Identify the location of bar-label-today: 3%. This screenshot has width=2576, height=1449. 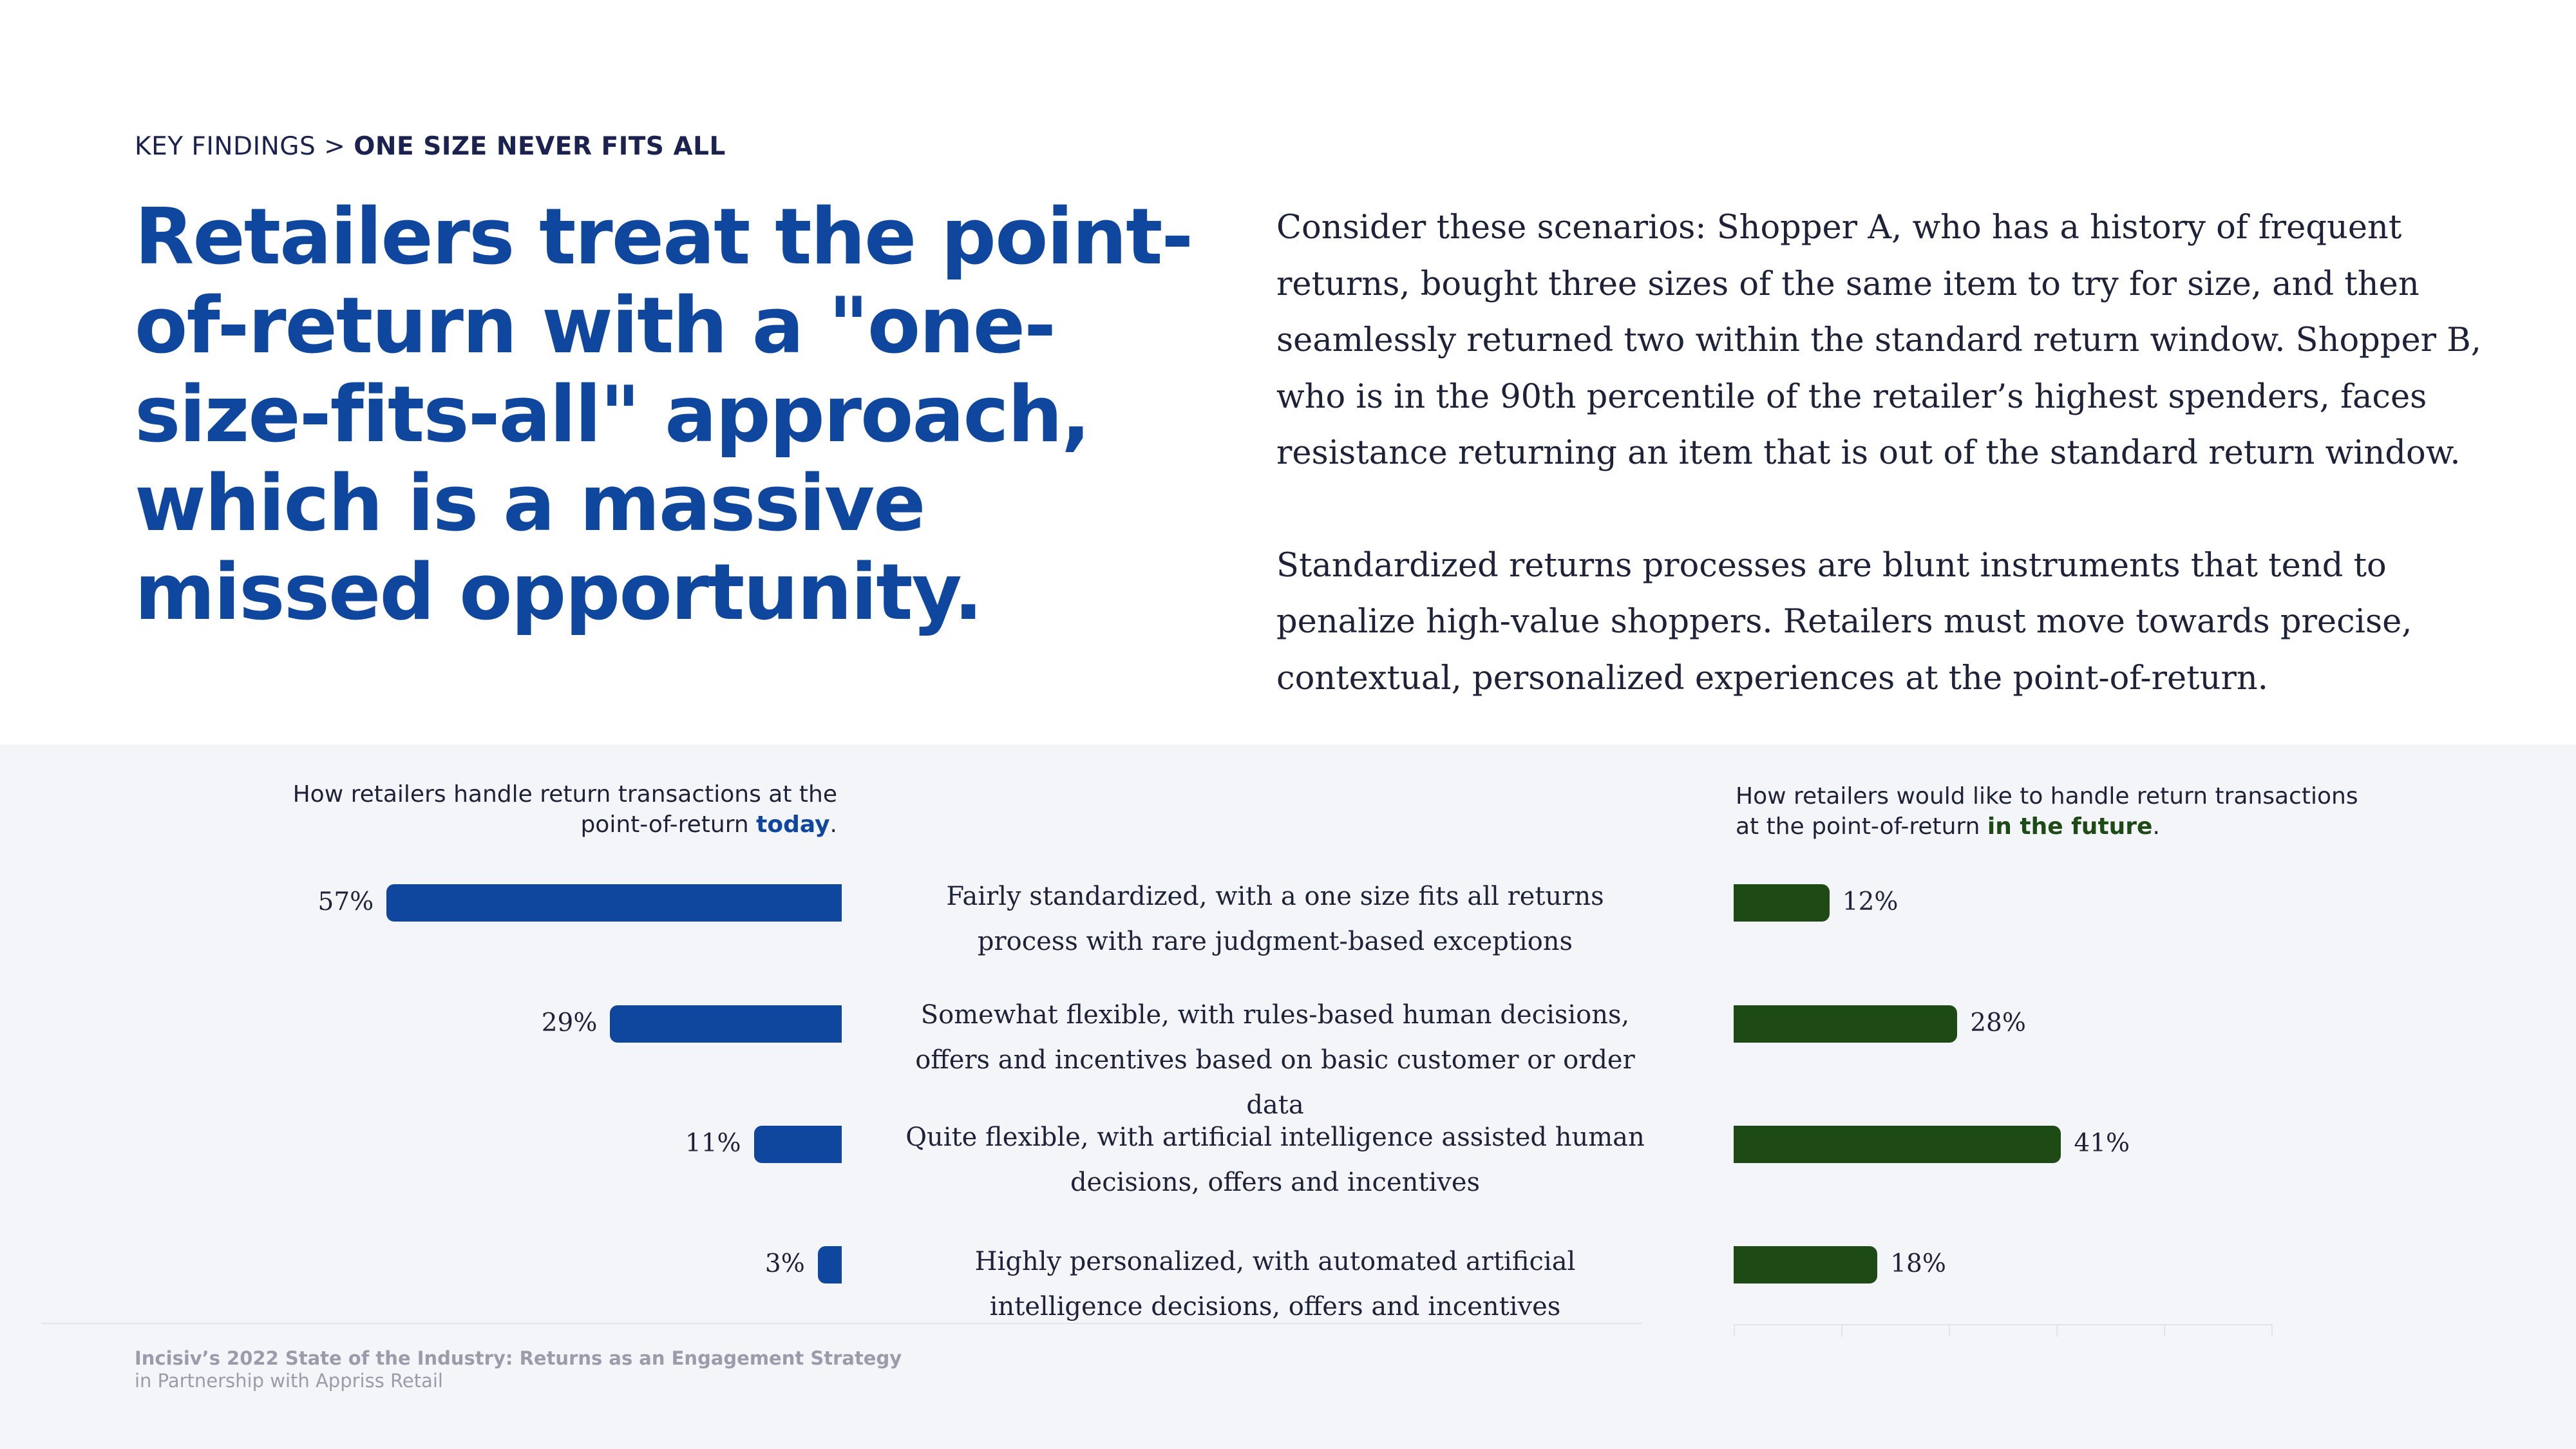
(784, 1263).